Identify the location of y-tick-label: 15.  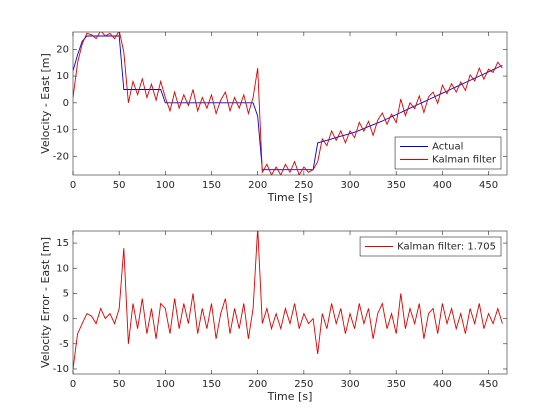
(62, 243).